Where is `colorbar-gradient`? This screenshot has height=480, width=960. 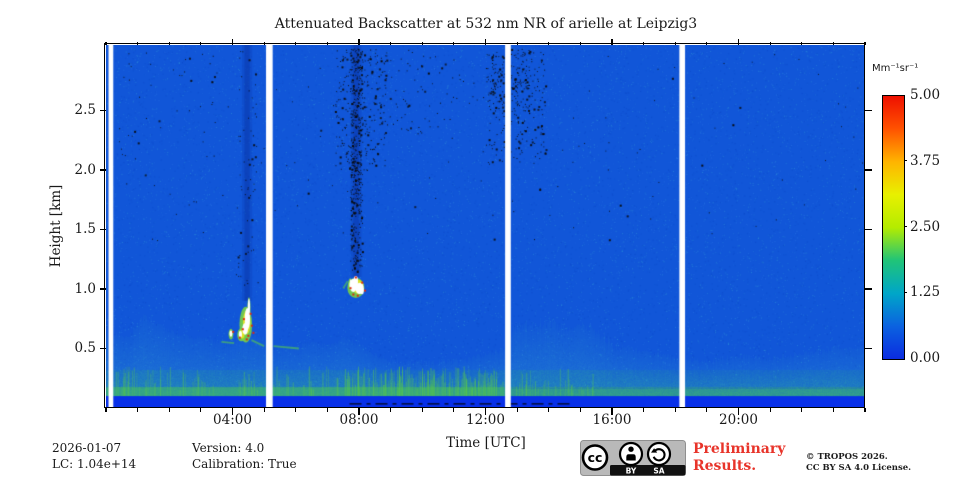 colorbar-gradient is located at coordinates (893, 227).